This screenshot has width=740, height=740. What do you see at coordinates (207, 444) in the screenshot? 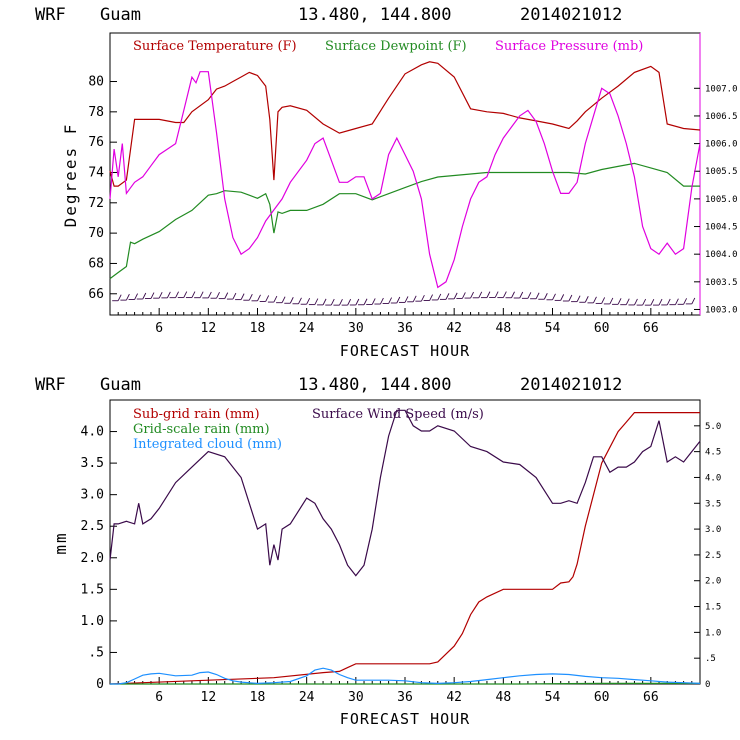
I see `legend-integrated-cloud: Integrated cloud (mm)` at bounding box center [207, 444].